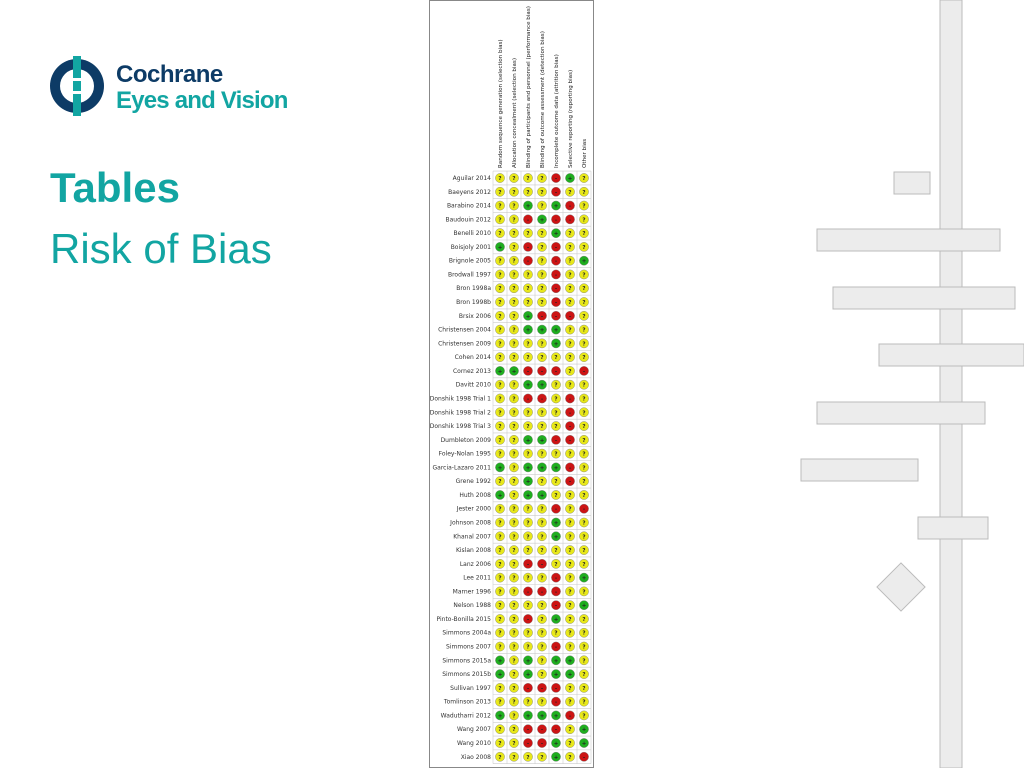 The width and height of the screenshot is (1024, 768). What do you see at coordinates (464, 343) in the screenshot?
I see `study-label: Christensen 2009` at bounding box center [464, 343].